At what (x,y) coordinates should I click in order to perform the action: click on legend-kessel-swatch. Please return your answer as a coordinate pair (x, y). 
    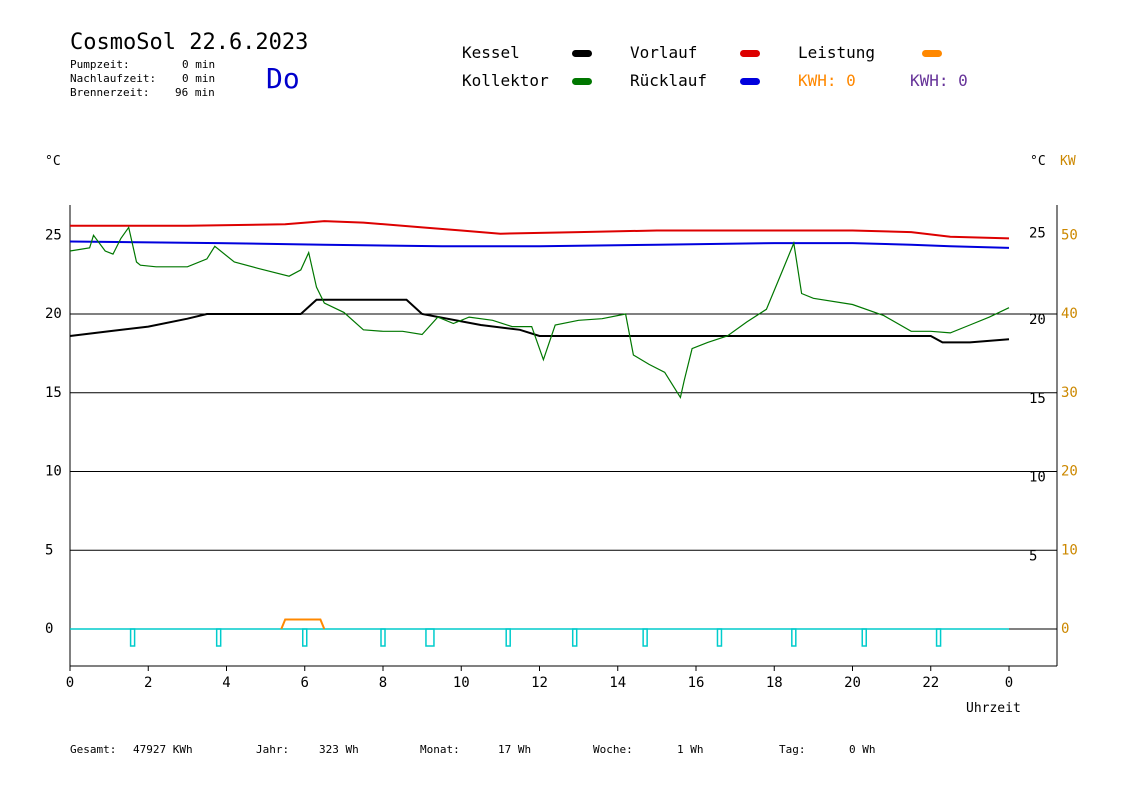
    Looking at the image, I should click on (582, 53).